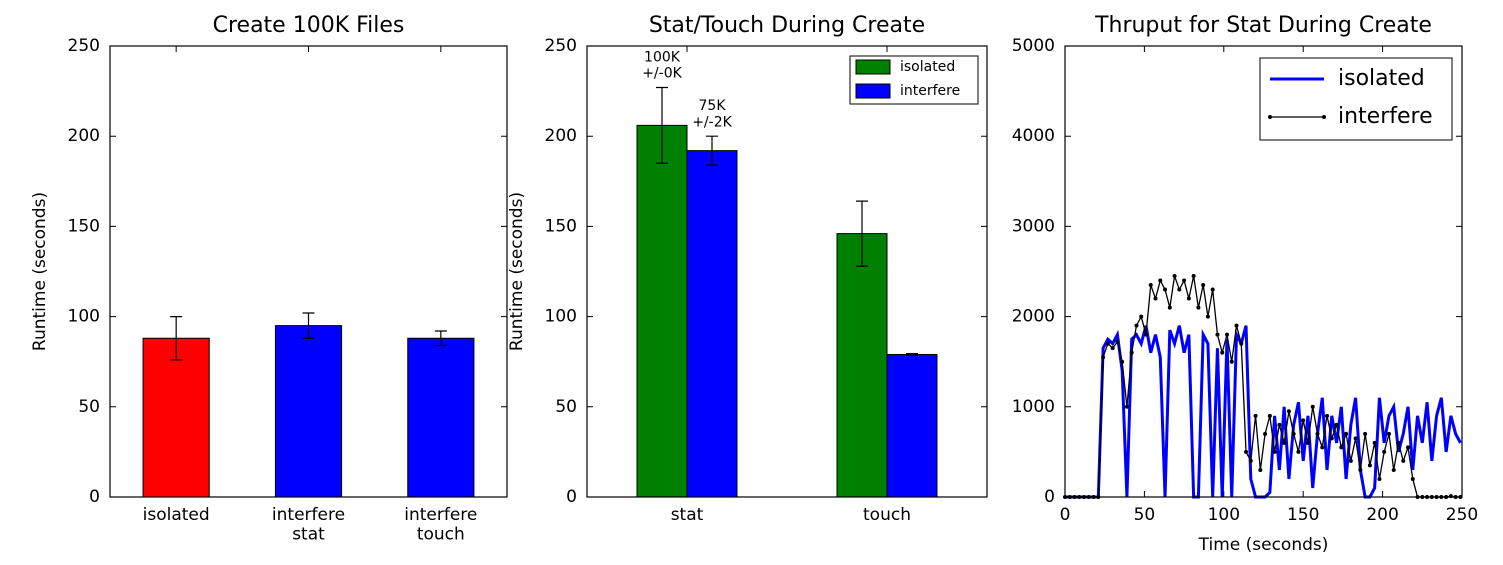  I want to click on x-tick-label: 0, so click(1065, 515).